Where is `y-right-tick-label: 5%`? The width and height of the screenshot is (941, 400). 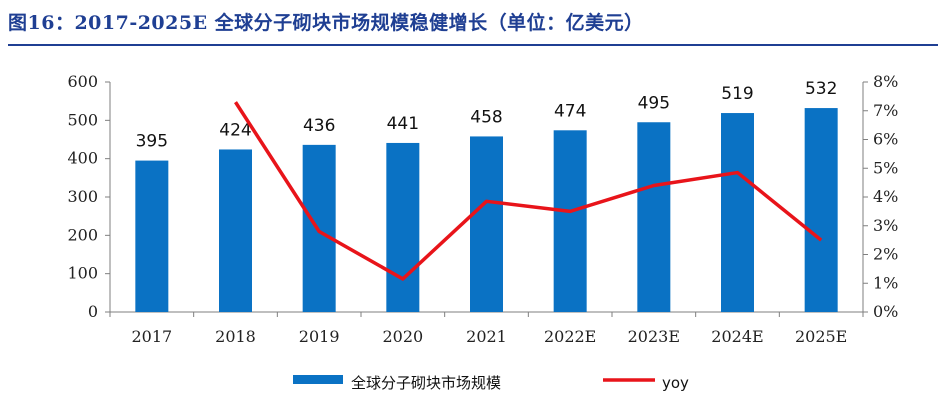
y-right-tick-label: 5% is located at coordinates (885, 167).